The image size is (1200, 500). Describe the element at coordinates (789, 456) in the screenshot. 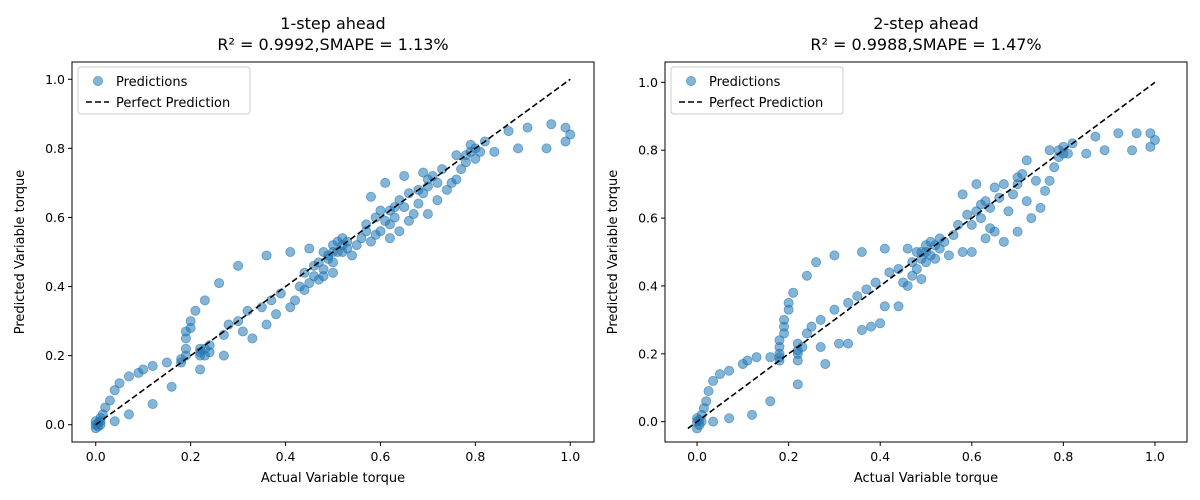

I see `x-tick-label: 0.2` at that location.